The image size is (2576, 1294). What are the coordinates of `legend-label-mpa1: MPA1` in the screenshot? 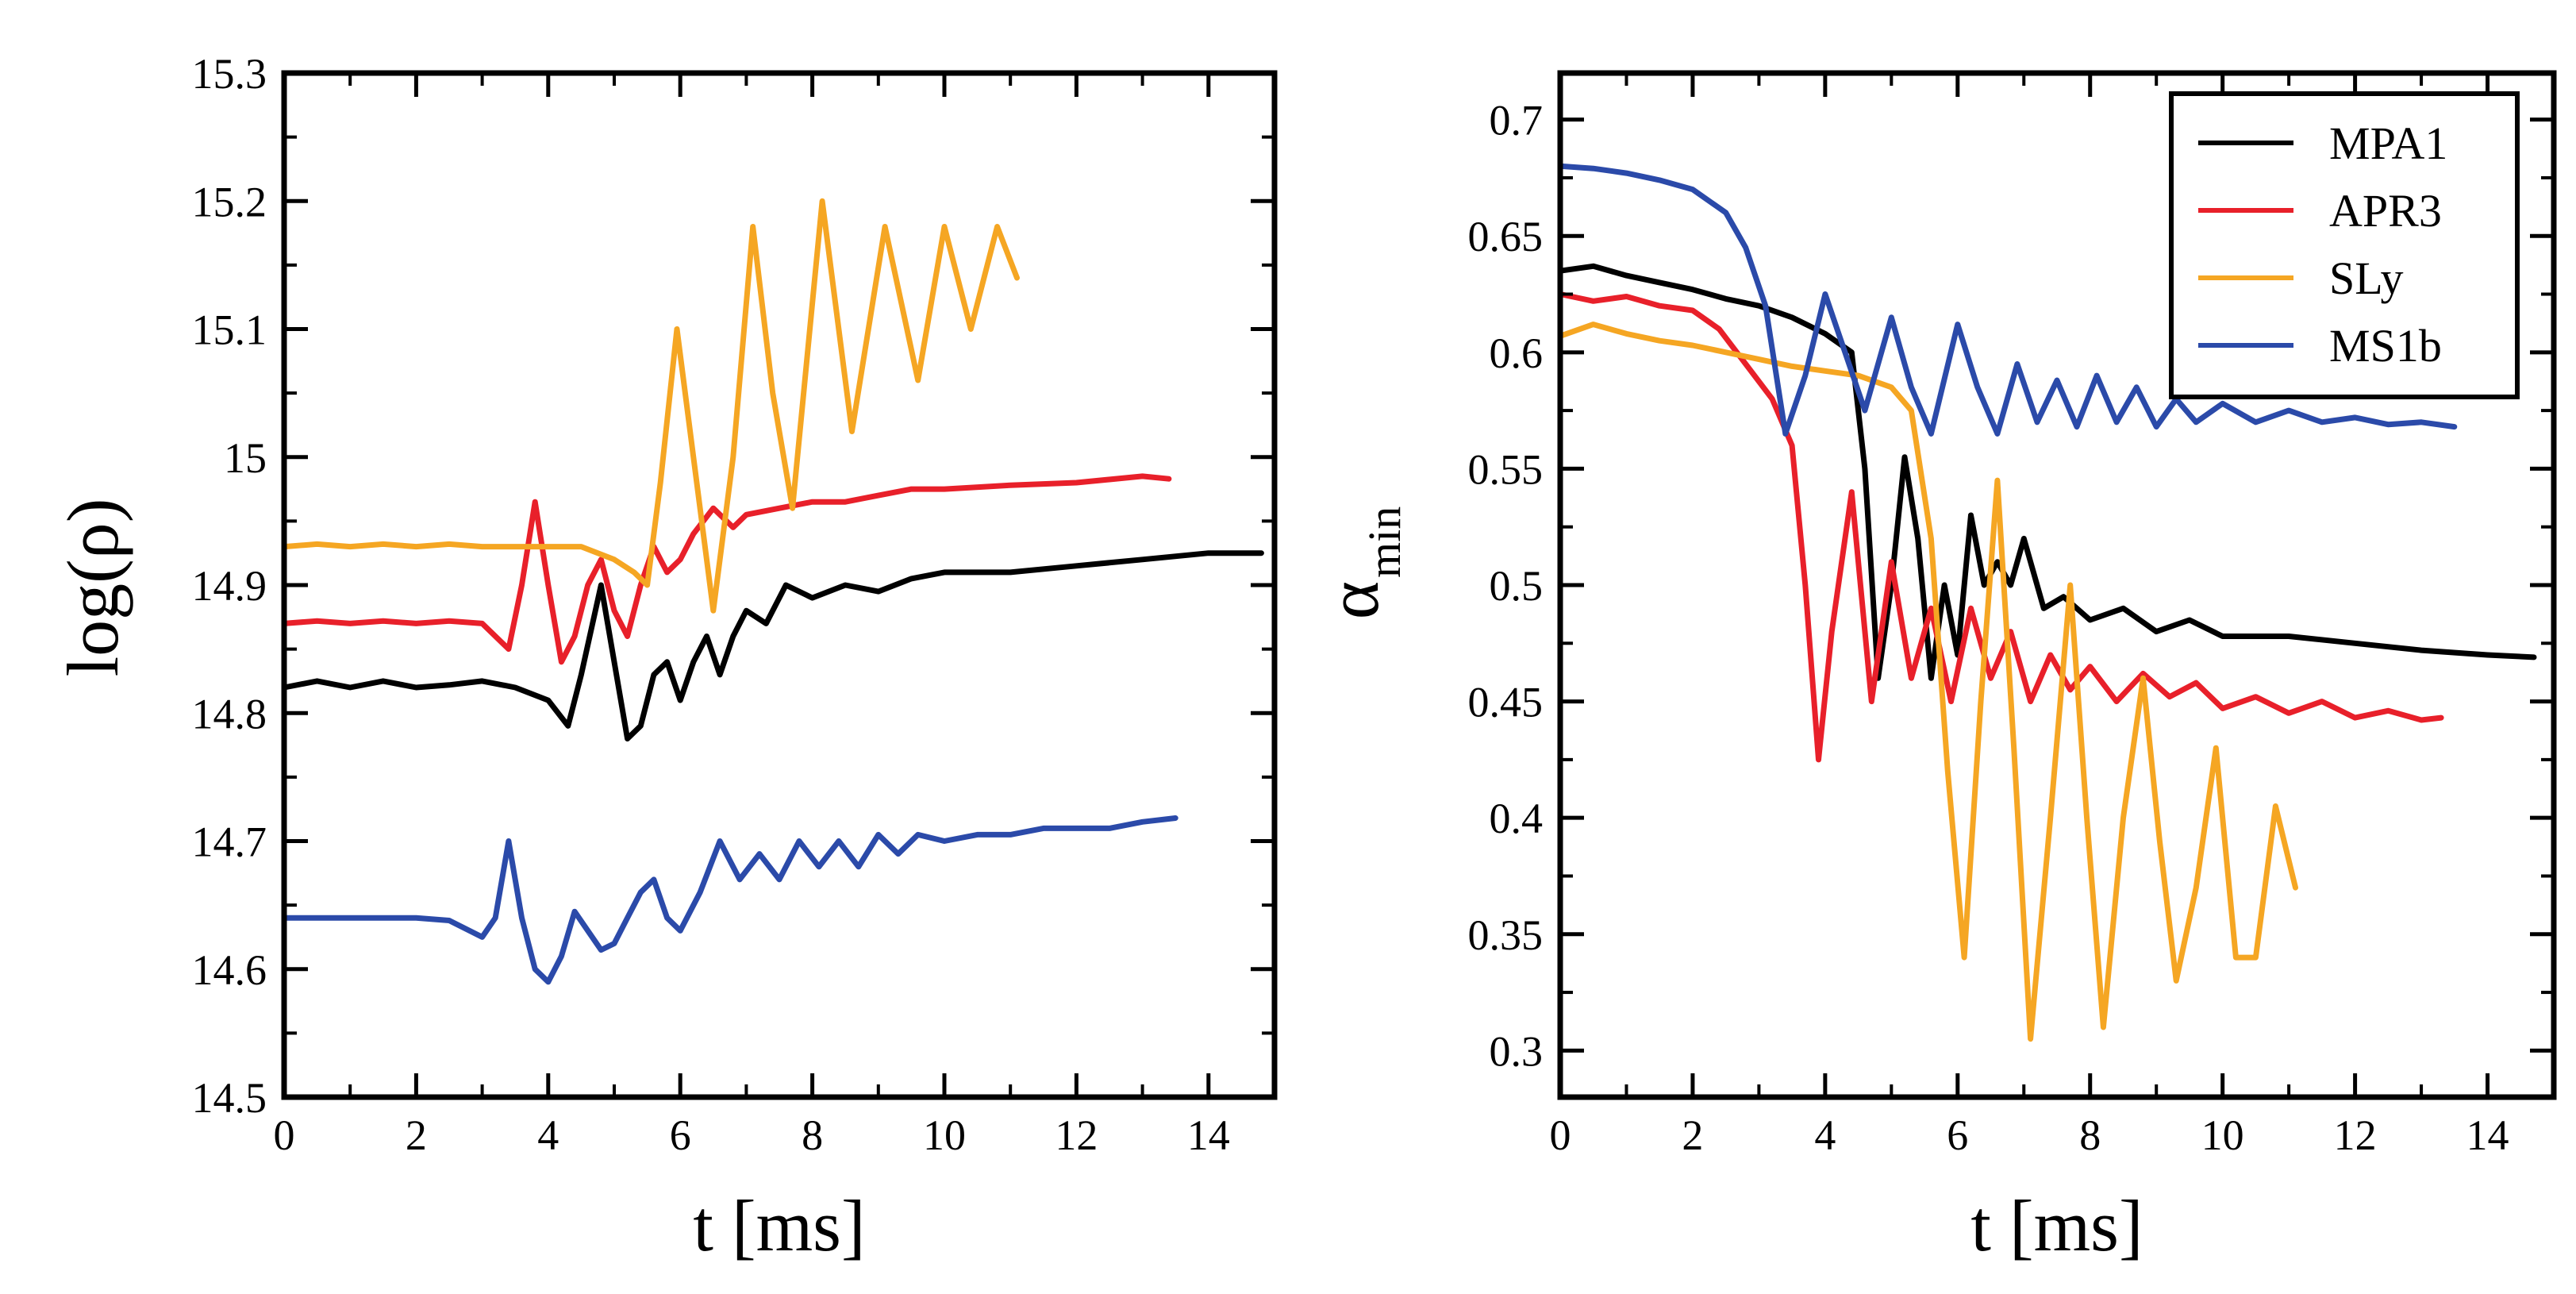 It's located at (2388, 143).